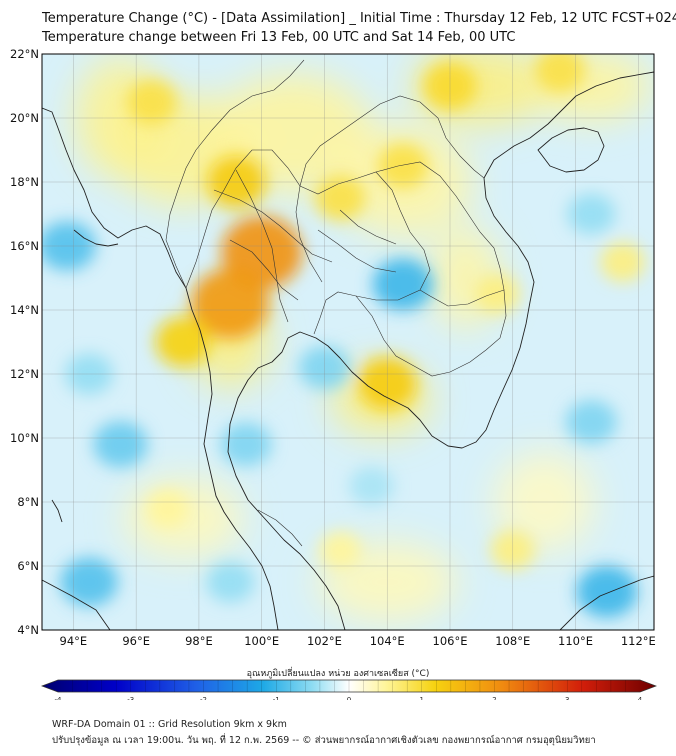 This screenshot has width=676, height=756. I want to click on colorbar-tick-label: -1, so click(276, 698).